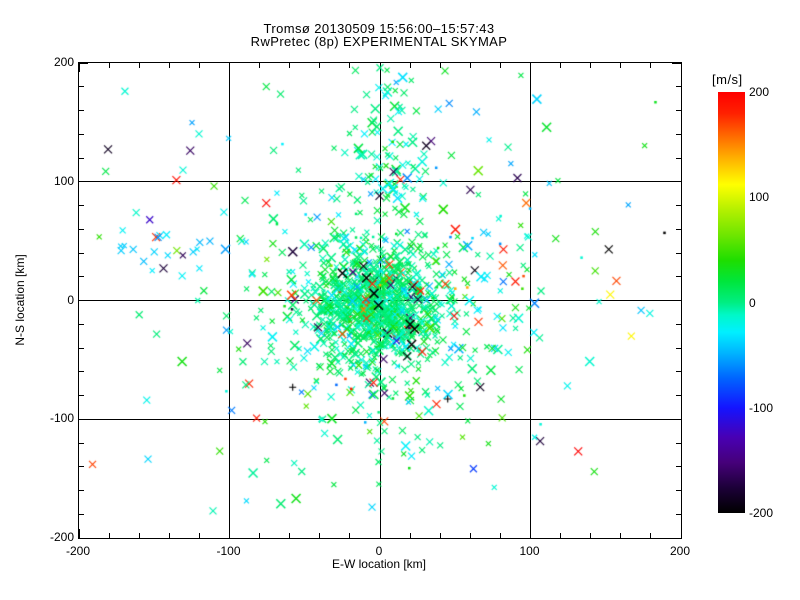 The image size is (800, 600). Describe the element at coordinates (61, 418) in the screenshot. I see `y-tick-label: -100` at that location.